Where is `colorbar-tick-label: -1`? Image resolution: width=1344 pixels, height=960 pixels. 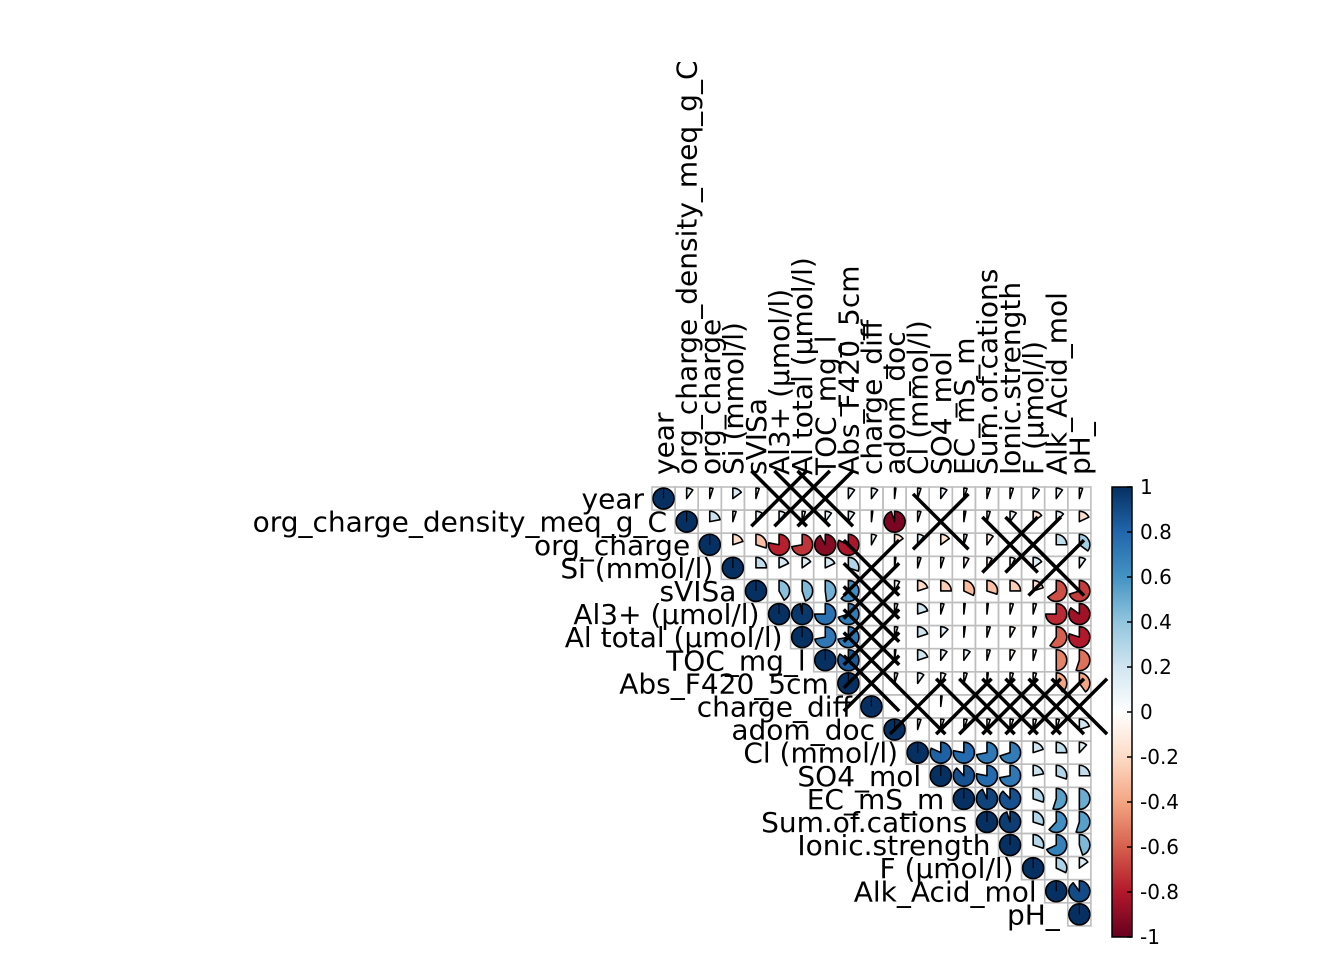 colorbar-tick-label: -1 is located at coordinates (1150, 937).